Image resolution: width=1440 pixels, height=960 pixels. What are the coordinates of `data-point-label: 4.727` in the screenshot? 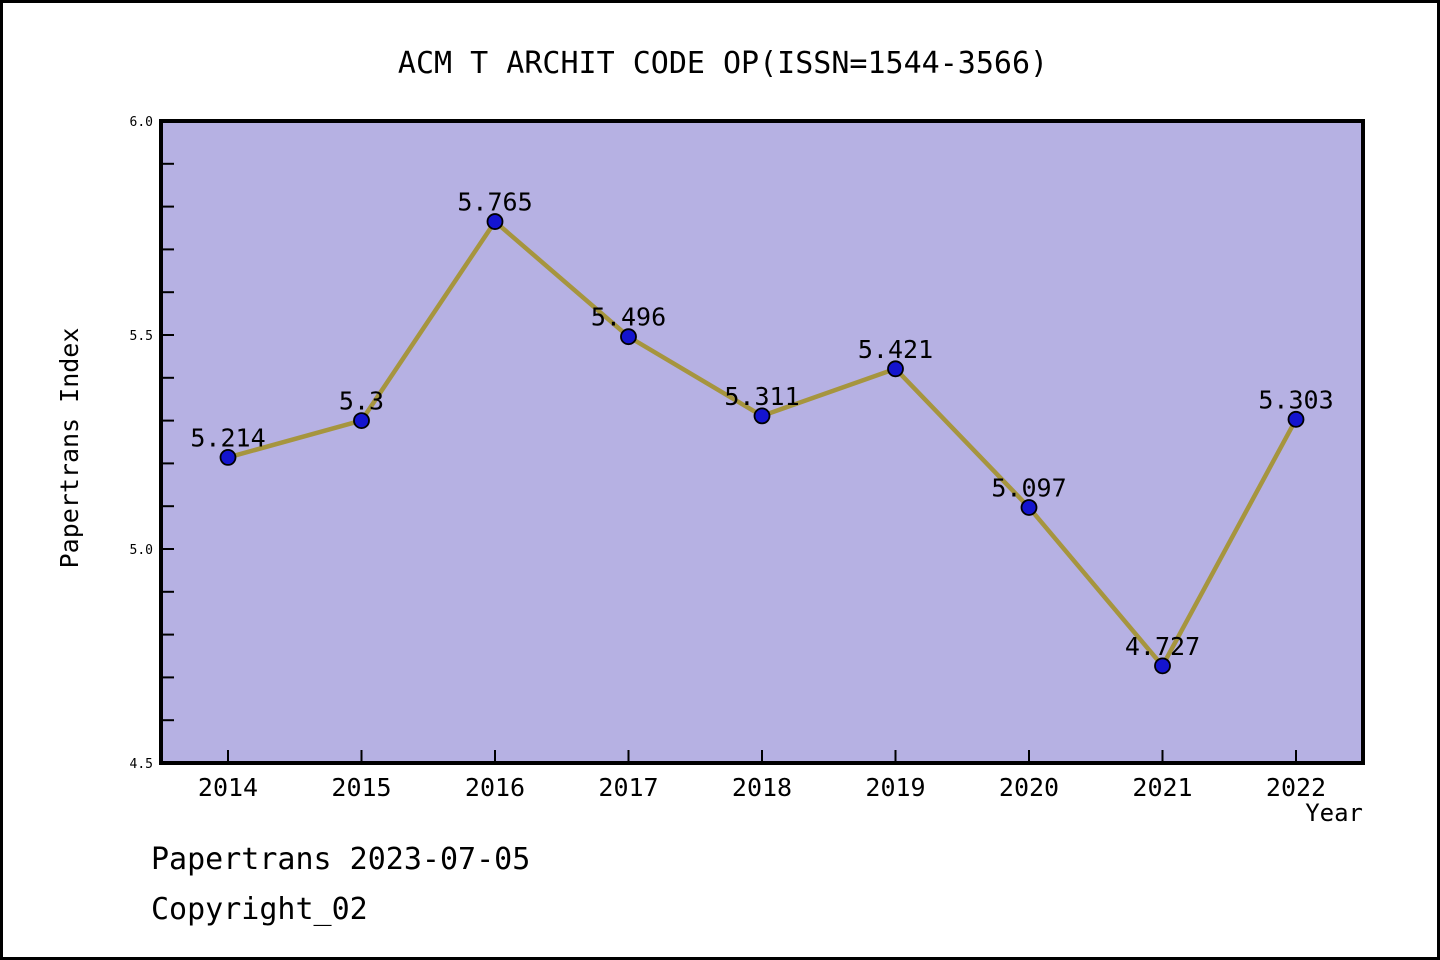 It's located at (1162, 646).